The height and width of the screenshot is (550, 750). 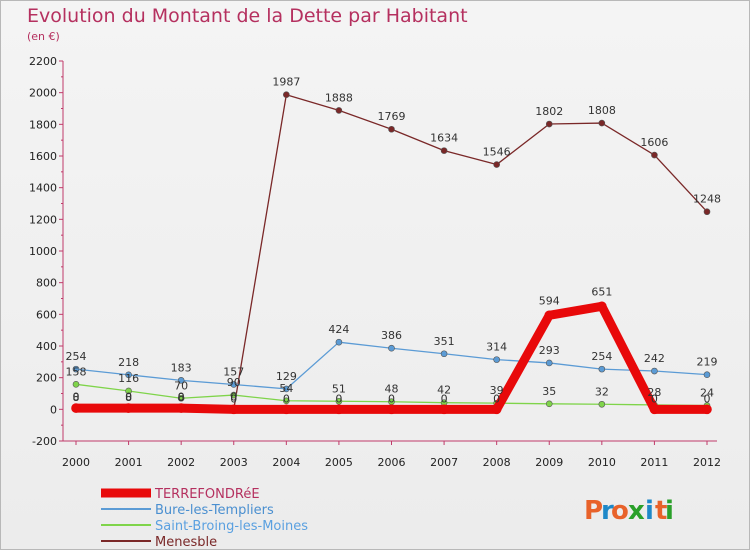 I want to click on x-tick-label: 2011, so click(x=654, y=462).